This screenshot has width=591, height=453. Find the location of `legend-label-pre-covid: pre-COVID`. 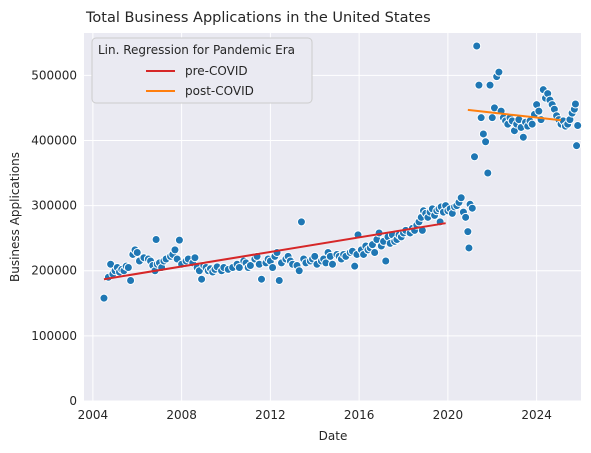

legend-label-pre-covid: pre-COVID is located at coordinates (216, 71).